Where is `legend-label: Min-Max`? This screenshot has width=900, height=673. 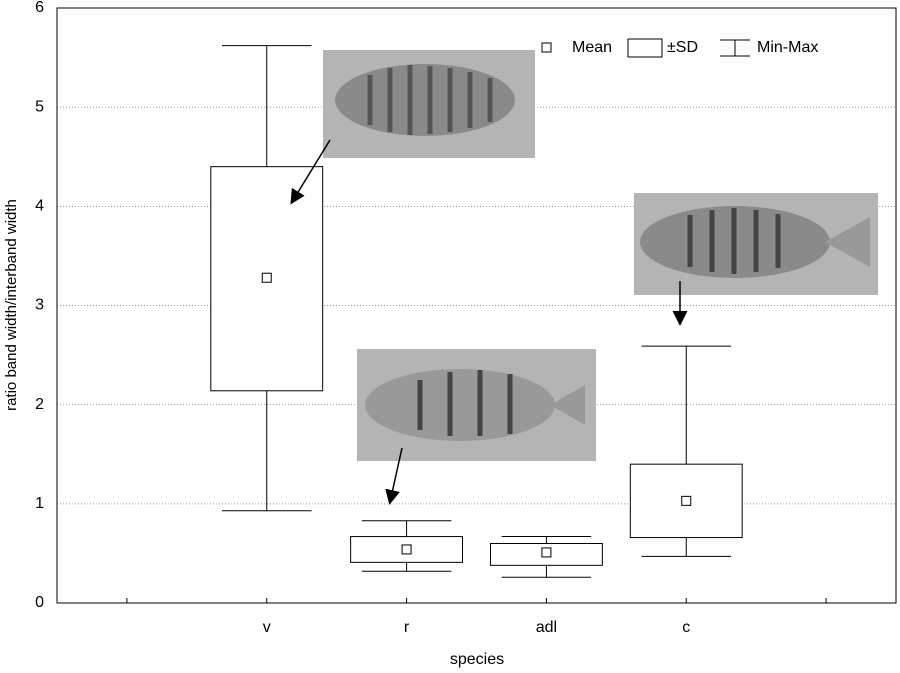 legend-label: Min-Max is located at coordinates (787, 47).